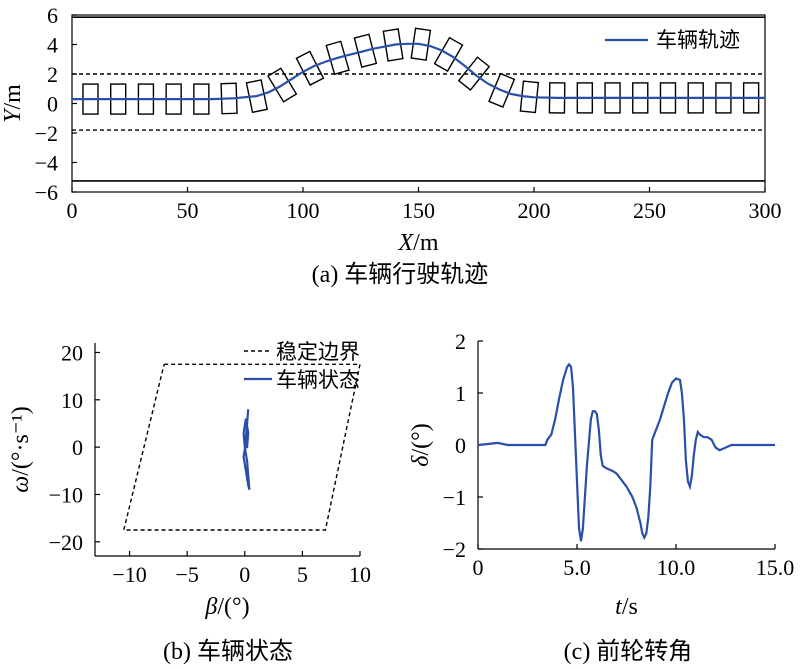 This screenshot has width=800, height=669. Describe the element at coordinates (66, 542) in the screenshot. I see `y-tick-label: −20` at that location.